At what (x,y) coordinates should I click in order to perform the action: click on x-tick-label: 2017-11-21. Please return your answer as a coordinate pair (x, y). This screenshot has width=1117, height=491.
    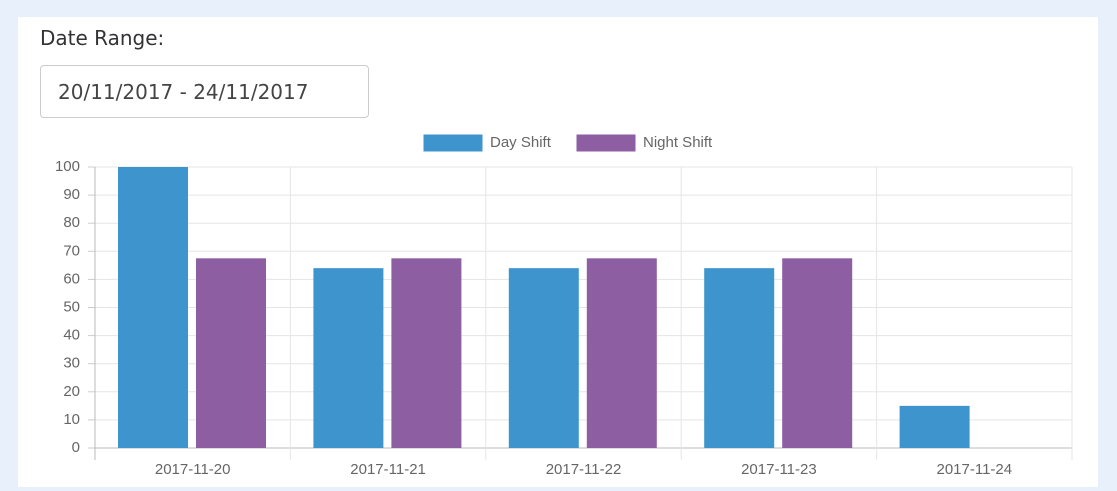
    Looking at the image, I should click on (388, 469).